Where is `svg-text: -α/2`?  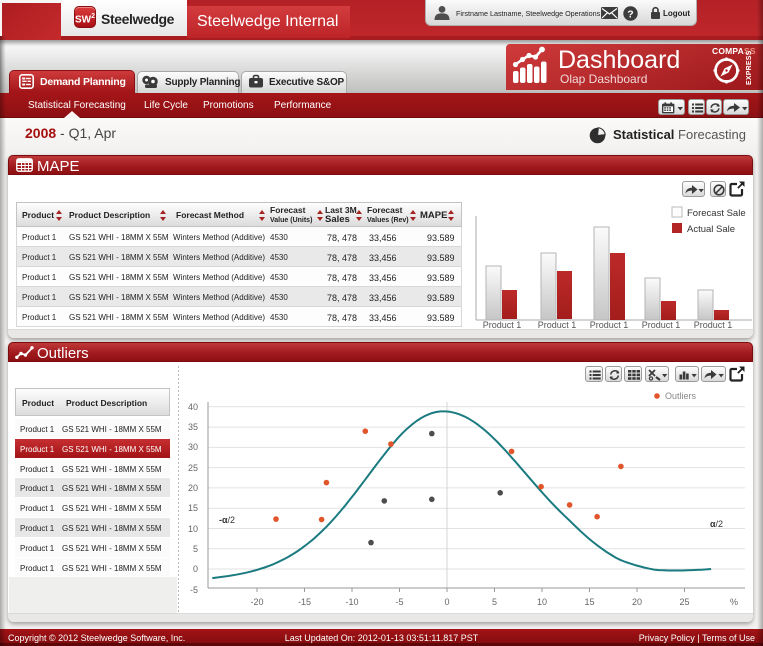
svg-text: -α/2 is located at coordinates (227, 520).